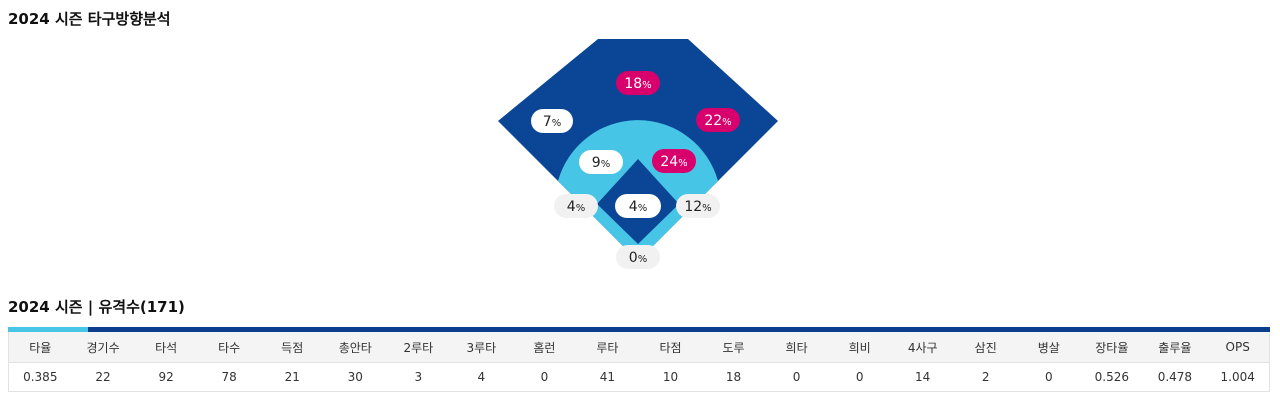 The height and width of the screenshot is (405, 1280). What do you see at coordinates (1174, 347) in the screenshot?
I see `stats-header-cell: 출루율` at bounding box center [1174, 347].